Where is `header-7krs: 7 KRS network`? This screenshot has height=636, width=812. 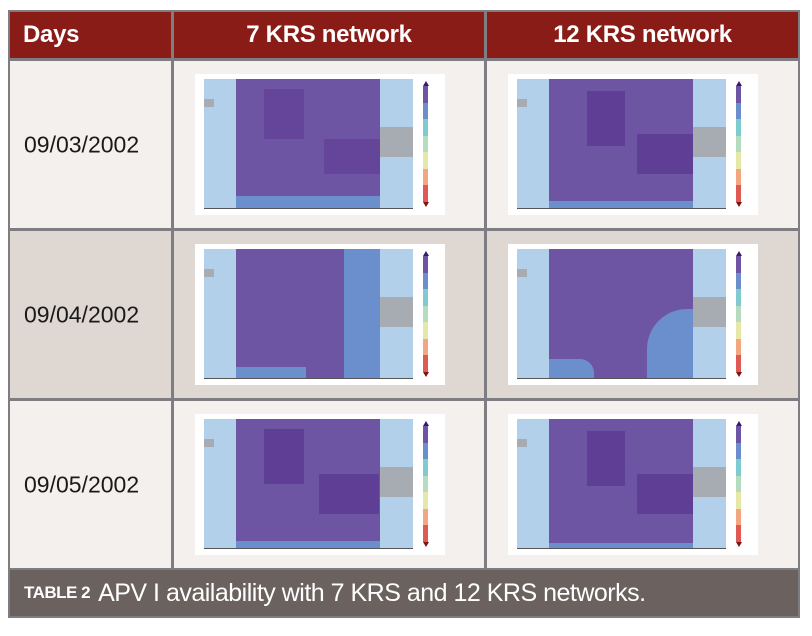
header-7krs: 7 KRS network is located at coordinates (330, 35).